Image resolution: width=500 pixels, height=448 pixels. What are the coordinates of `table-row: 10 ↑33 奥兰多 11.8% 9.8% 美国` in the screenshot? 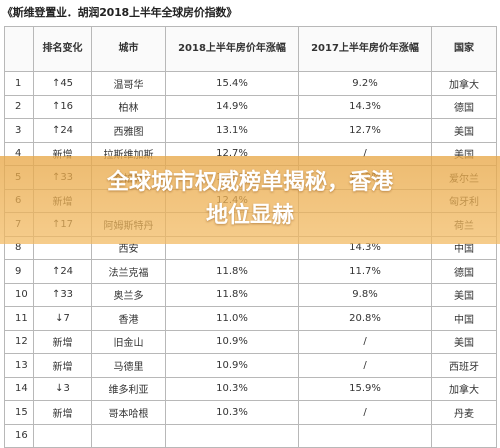 It's located at (250, 294).